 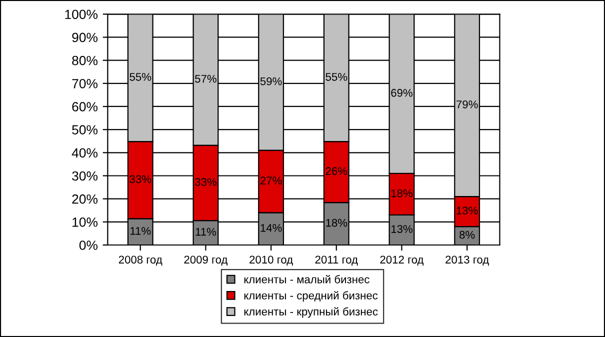 I want to click on data-label: 59%, so click(x=271, y=81).